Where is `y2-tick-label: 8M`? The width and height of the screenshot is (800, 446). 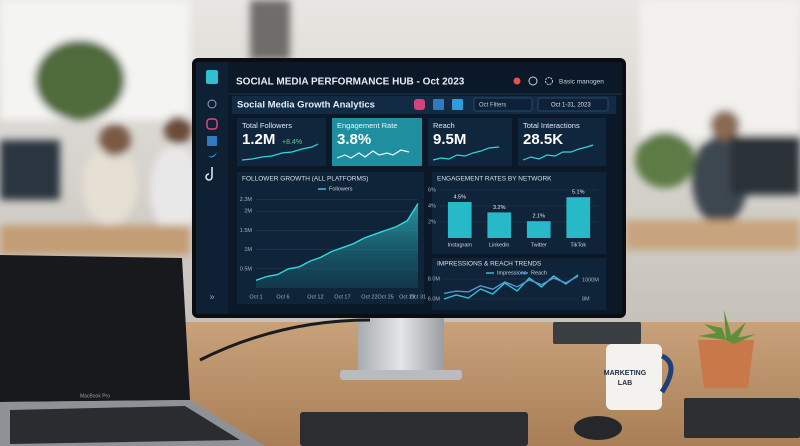
y2-tick-label: 8M is located at coordinates (586, 299).